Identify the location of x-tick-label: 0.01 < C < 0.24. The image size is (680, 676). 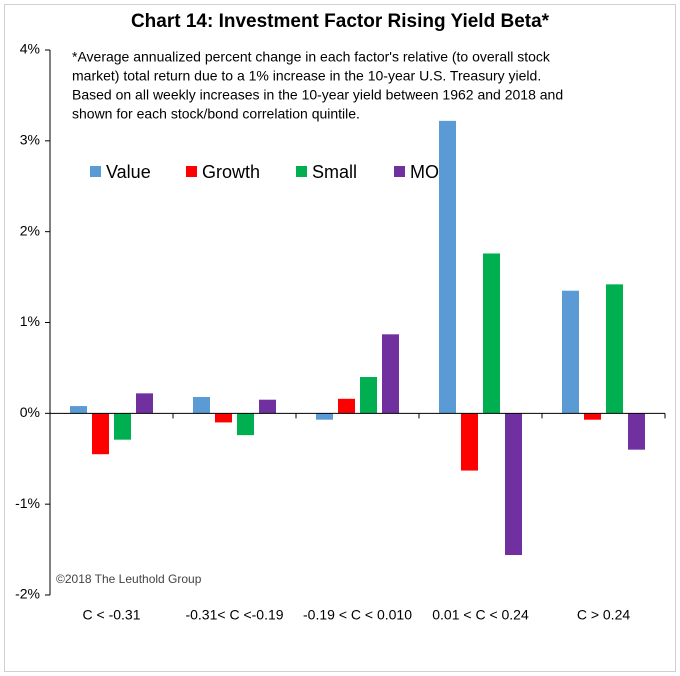
(480, 615).